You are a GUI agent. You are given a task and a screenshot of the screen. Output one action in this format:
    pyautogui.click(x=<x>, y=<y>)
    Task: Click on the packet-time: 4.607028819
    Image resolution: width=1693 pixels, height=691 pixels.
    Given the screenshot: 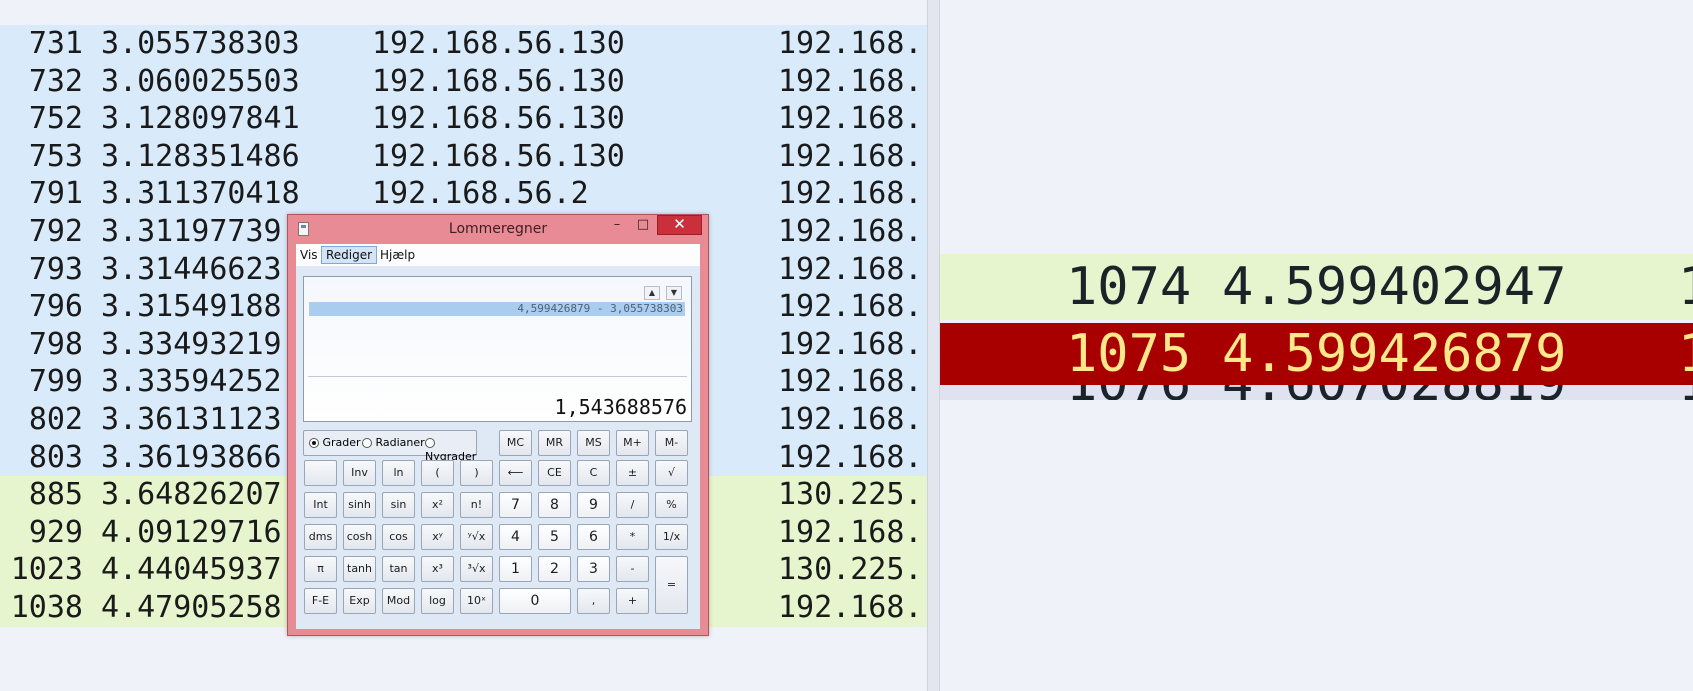 What is the action you would take?
    pyautogui.click(x=1394, y=392)
    